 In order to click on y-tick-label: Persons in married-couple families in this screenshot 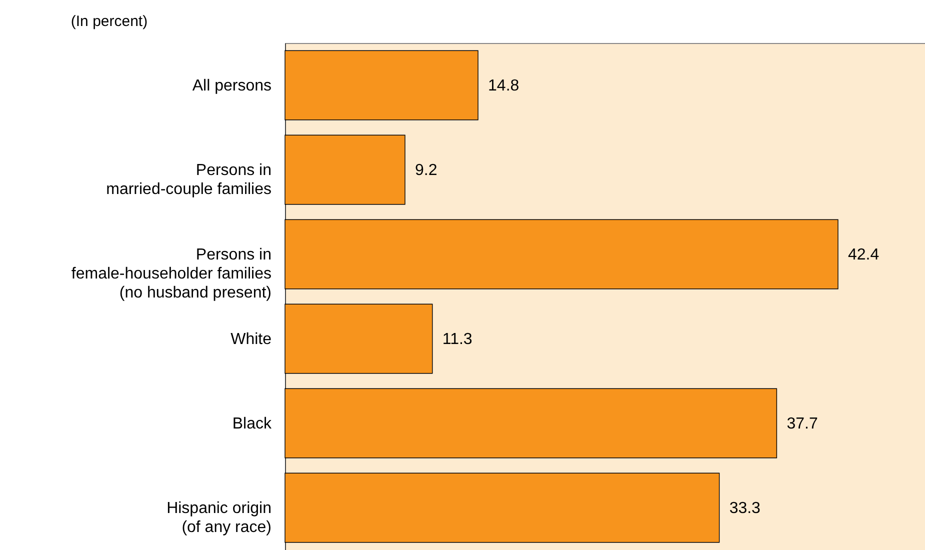, I will do `click(189, 180)`.